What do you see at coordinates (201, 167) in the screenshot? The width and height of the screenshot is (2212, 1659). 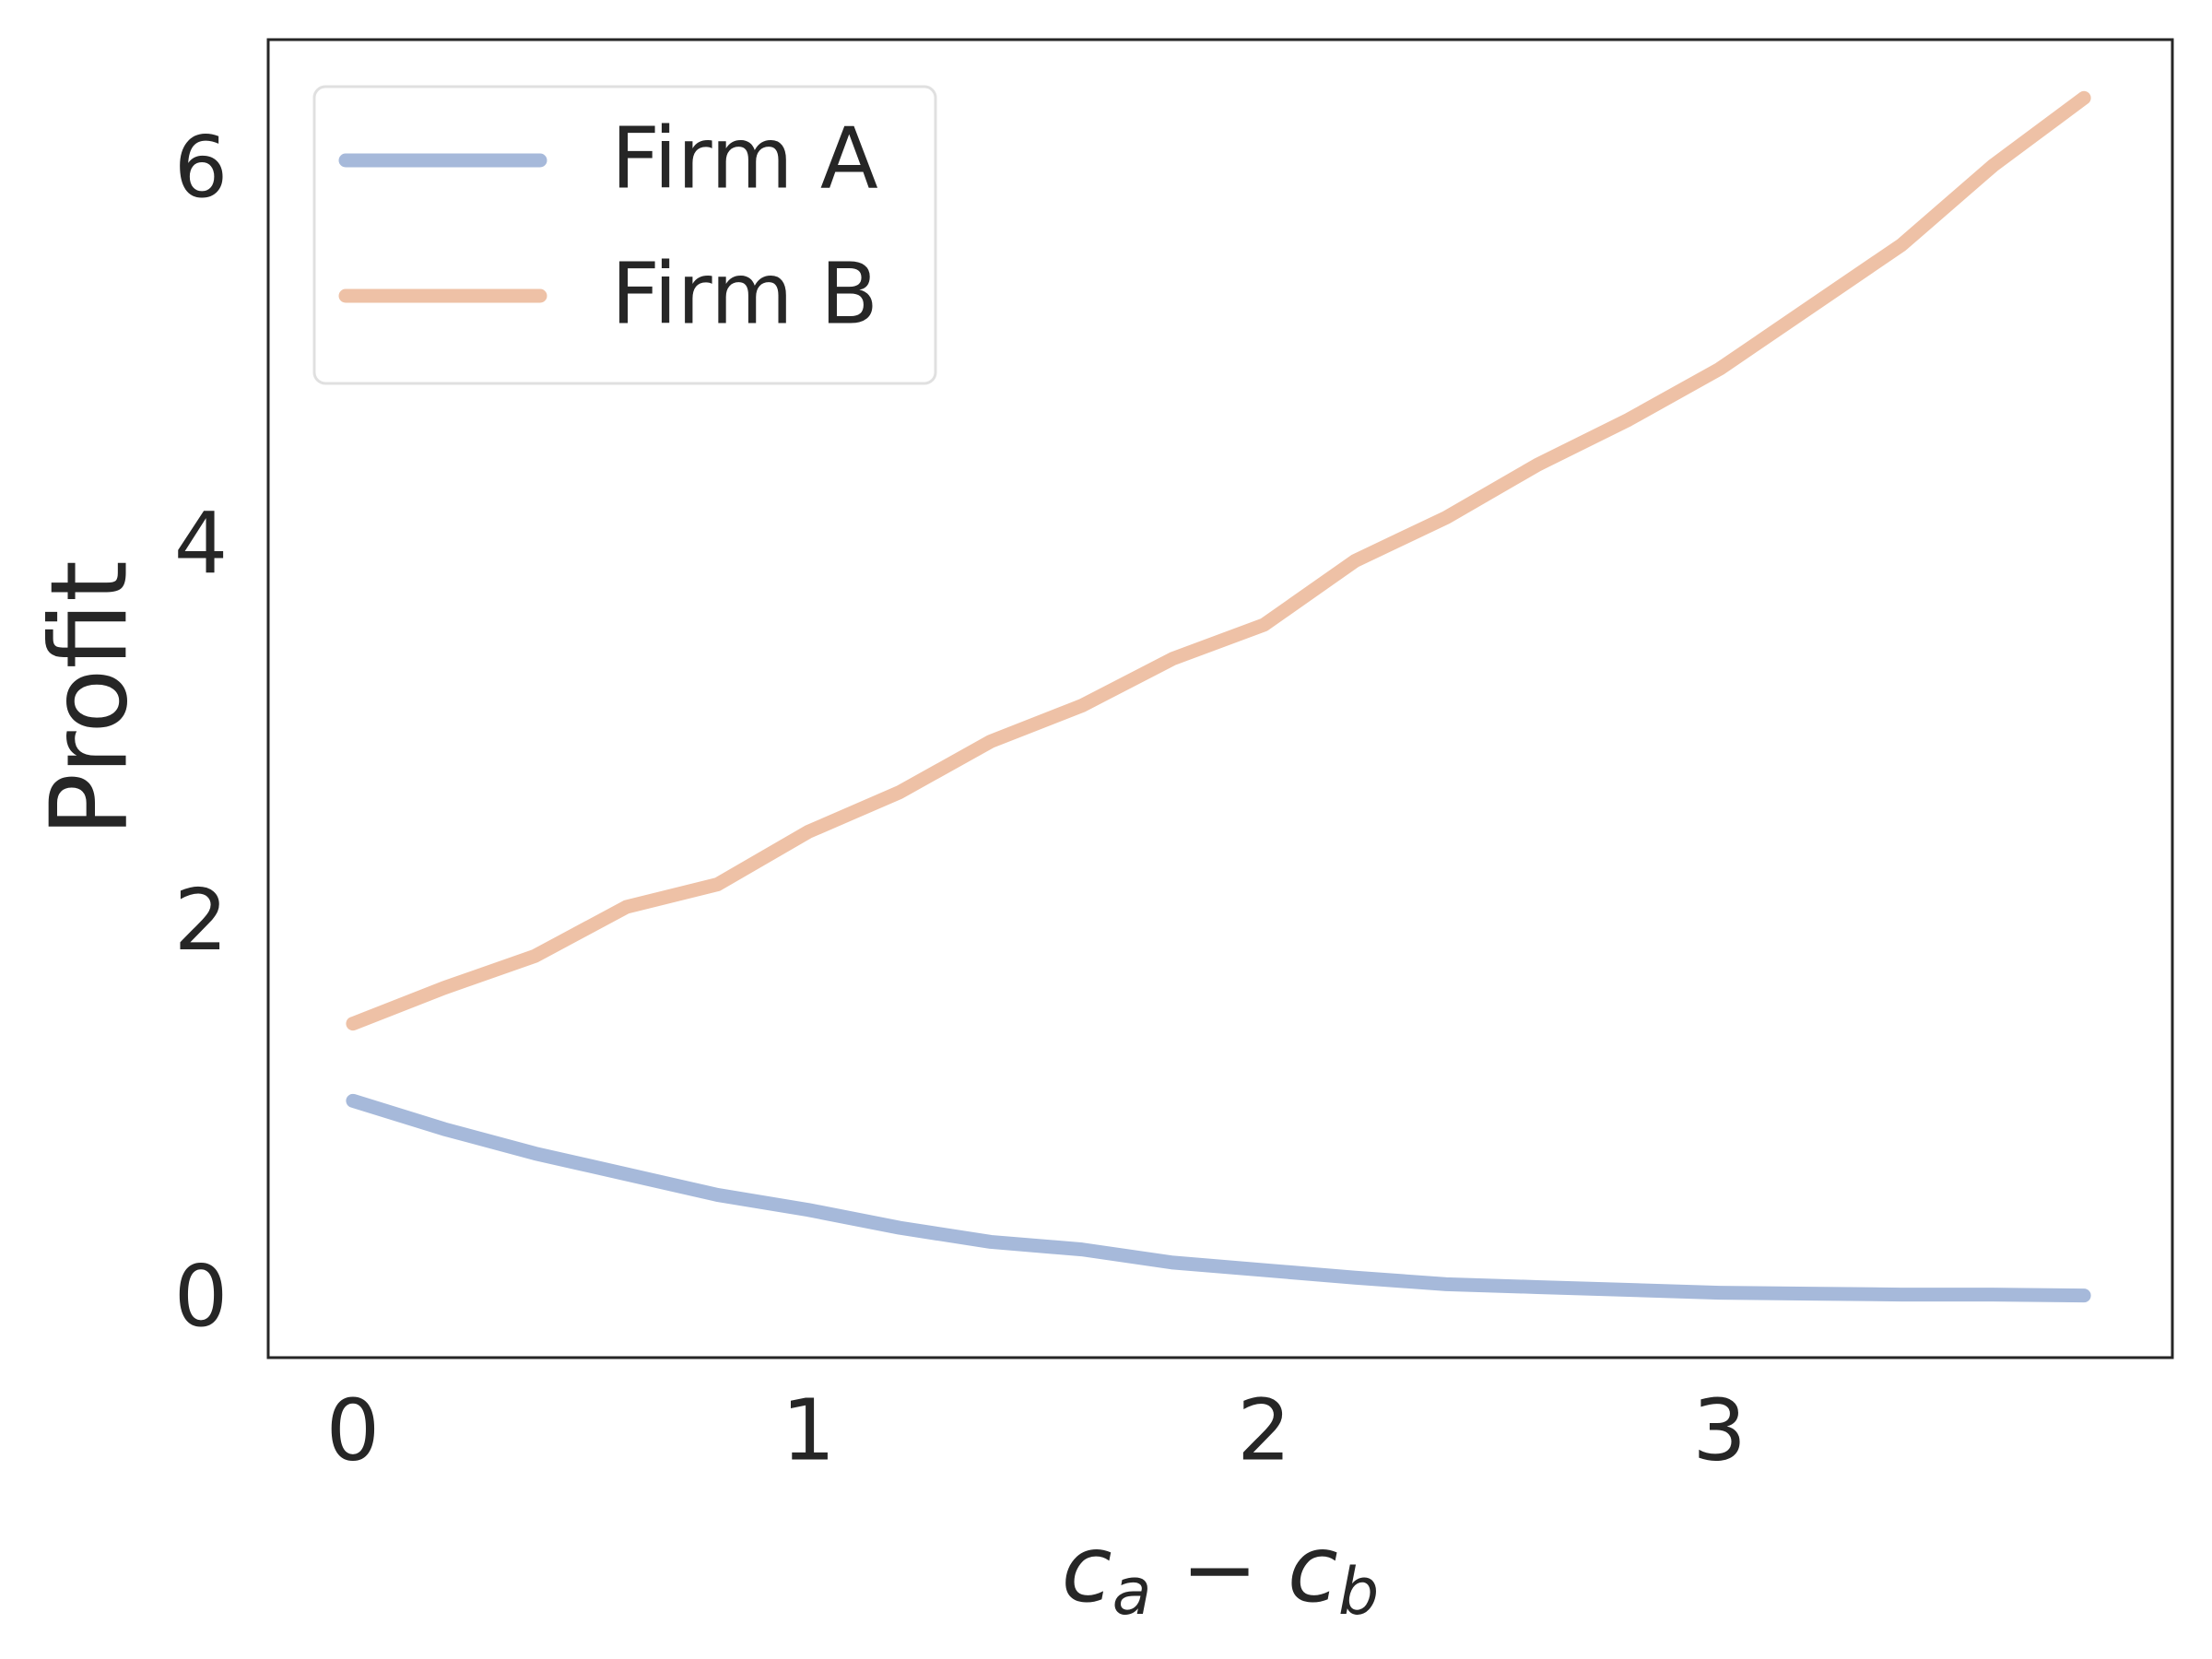 I see `y-tick-label: 6` at bounding box center [201, 167].